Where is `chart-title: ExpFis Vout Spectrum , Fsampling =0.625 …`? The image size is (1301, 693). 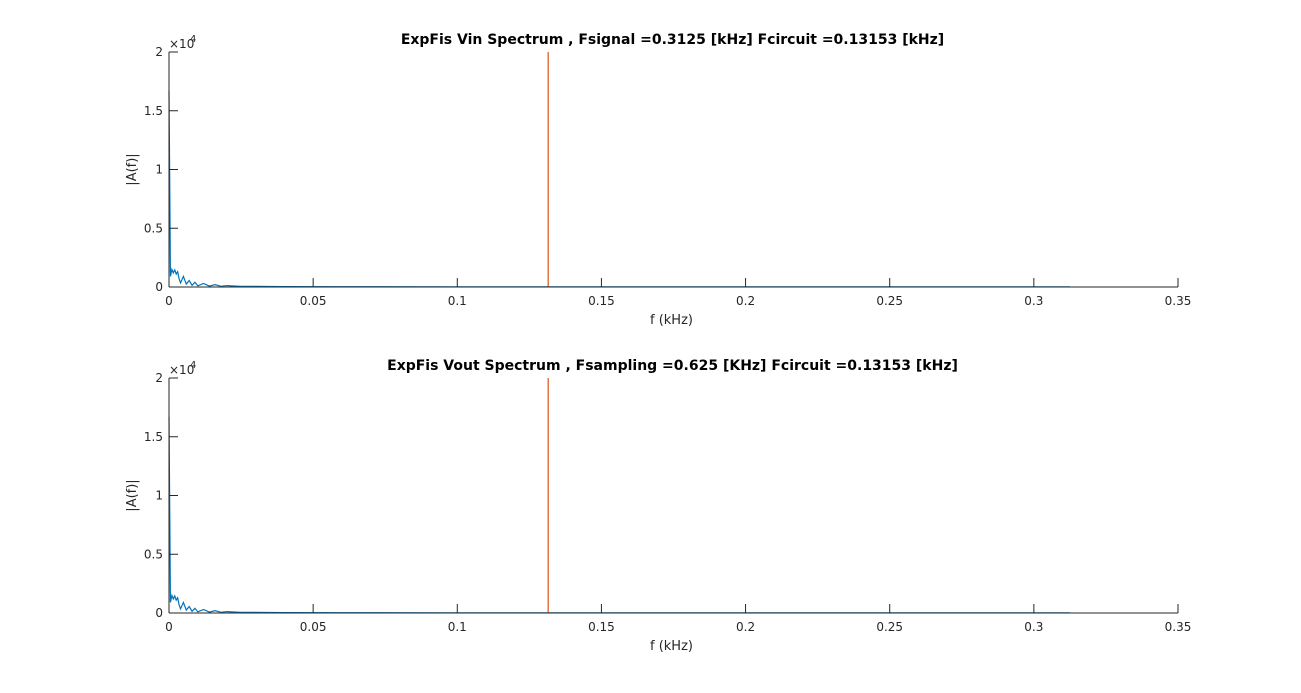 chart-title: ExpFis Vout Spectrum , Fsampling =0.625 … is located at coordinates (672, 366).